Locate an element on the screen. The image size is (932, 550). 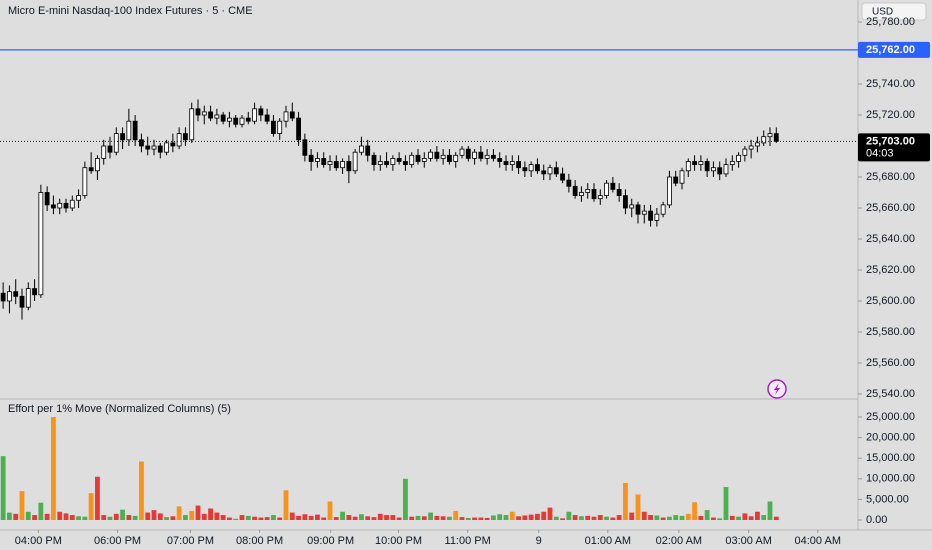
y-tick-label: 25,740.00 is located at coordinates (890, 84).